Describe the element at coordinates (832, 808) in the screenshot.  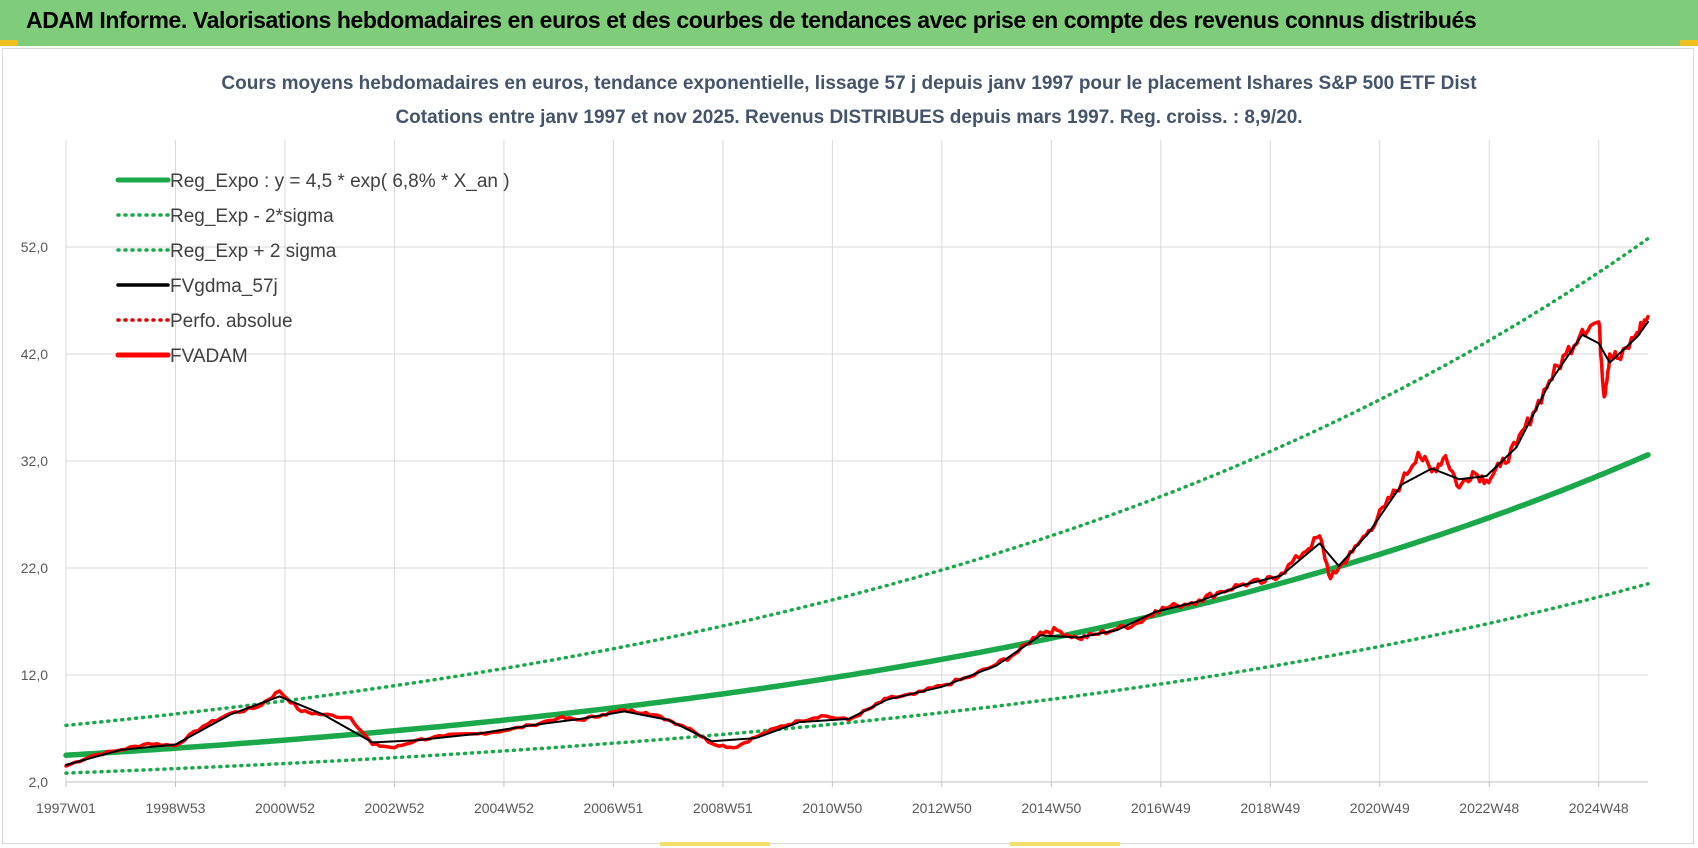
I see `x-tick-label: 2010W50` at that location.